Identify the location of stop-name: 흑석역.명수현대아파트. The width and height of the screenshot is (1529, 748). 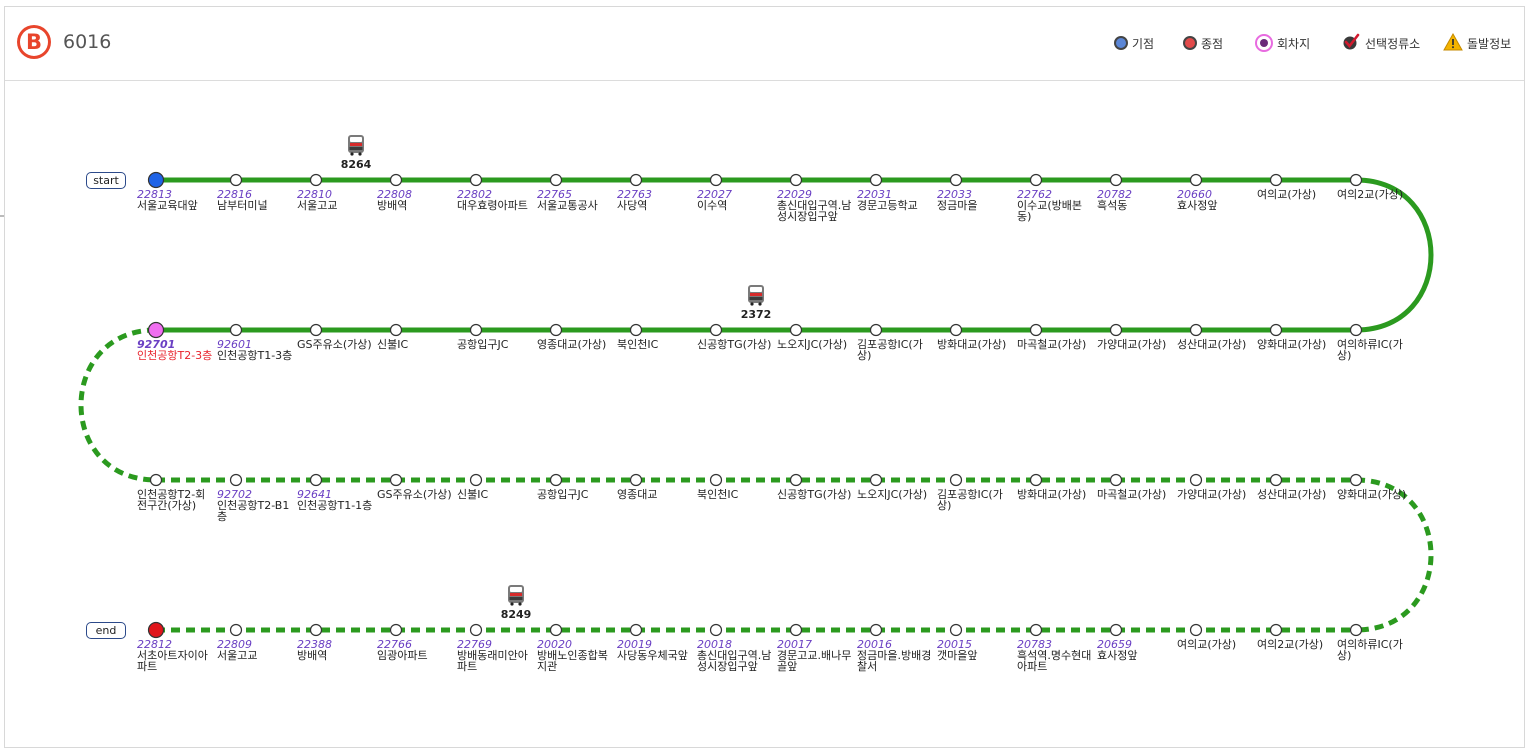
(1054, 661).